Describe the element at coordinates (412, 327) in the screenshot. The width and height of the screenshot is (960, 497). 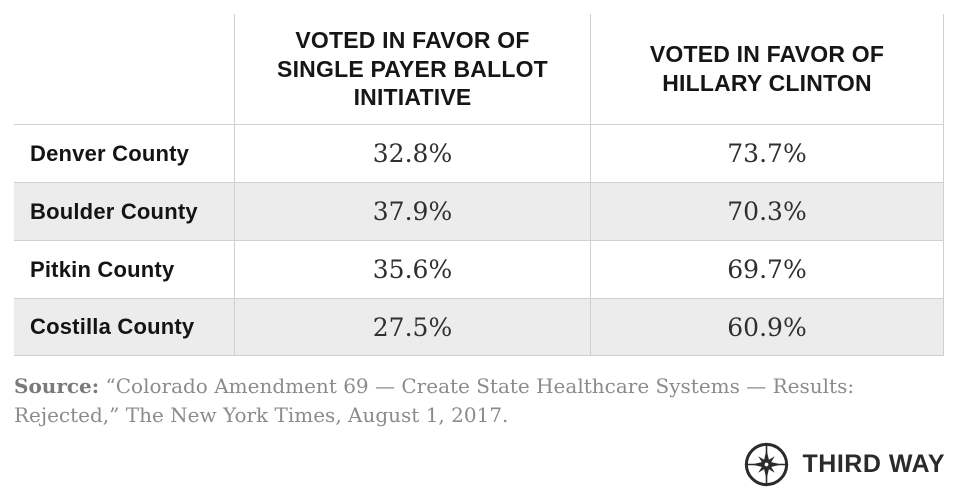
I see `single-payer-value: 27.5%` at that location.